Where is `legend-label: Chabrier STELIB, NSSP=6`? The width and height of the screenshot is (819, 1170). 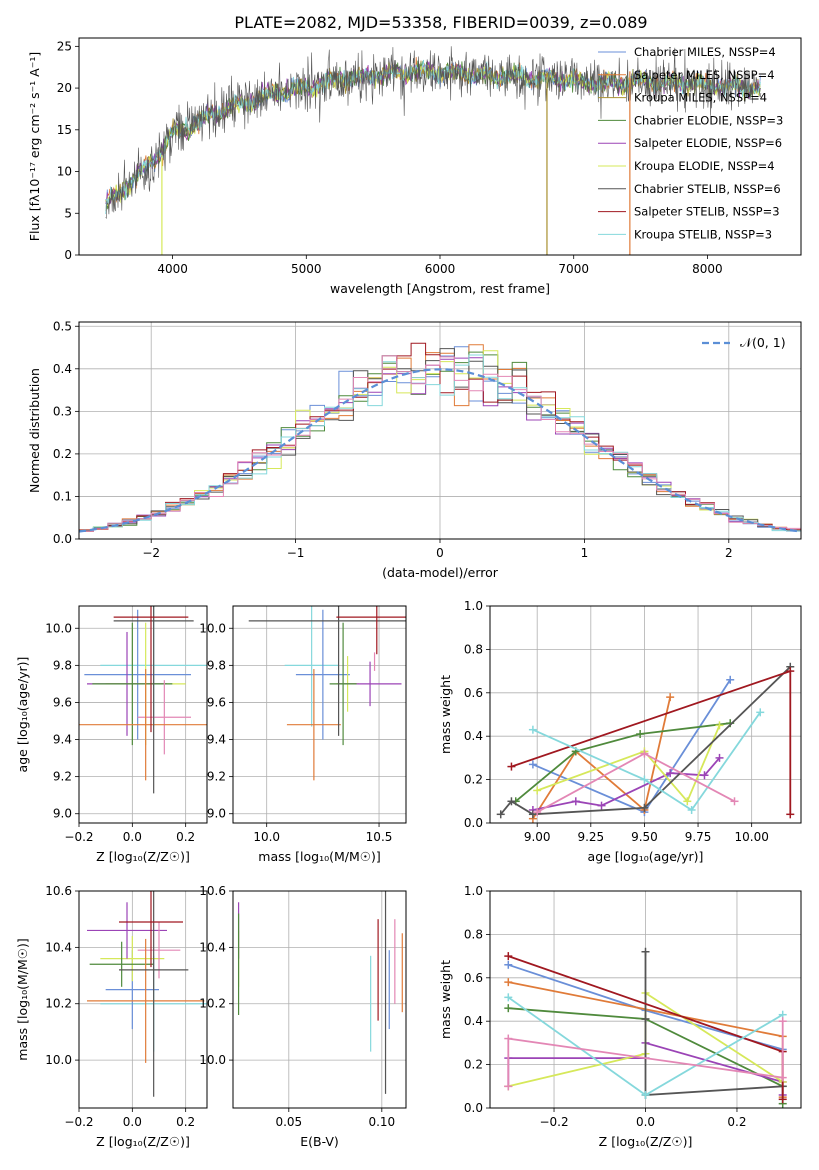 legend-label: Chabrier STELIB, NSSP=6 is located at coordinates (707, 189).